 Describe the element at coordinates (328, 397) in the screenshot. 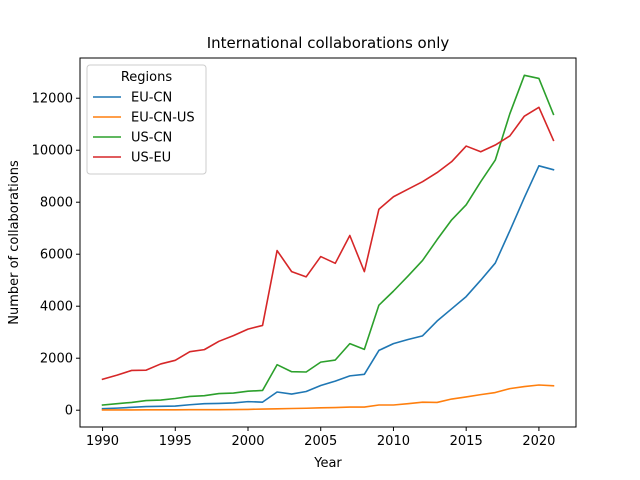

I see `series-line-eu-cn-us` at that location.